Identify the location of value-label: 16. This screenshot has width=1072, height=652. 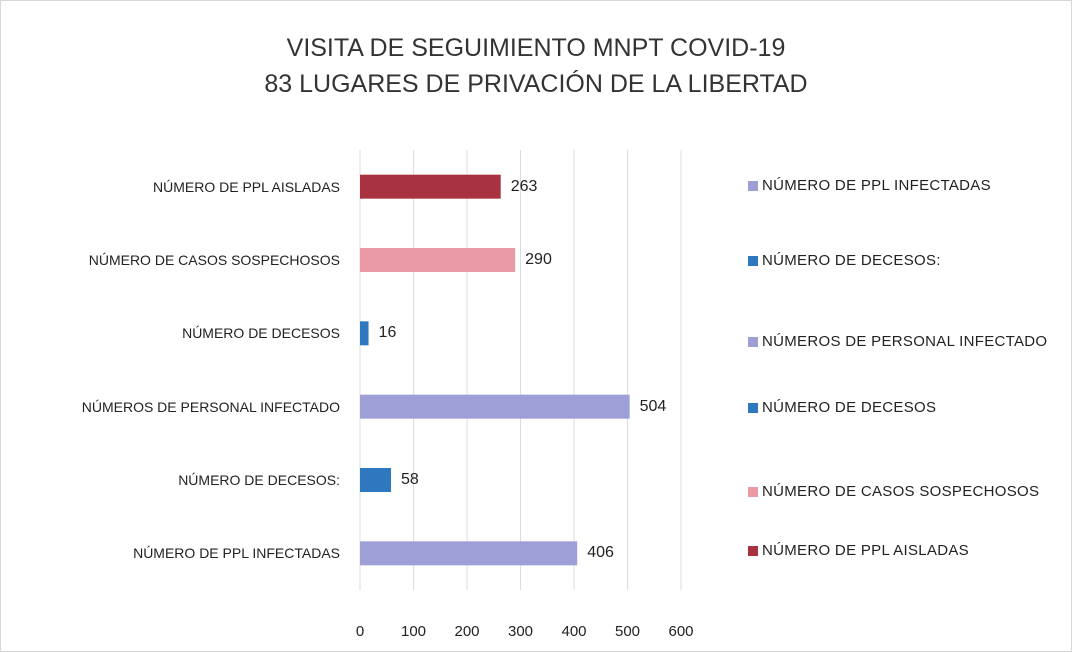
(387, 333).